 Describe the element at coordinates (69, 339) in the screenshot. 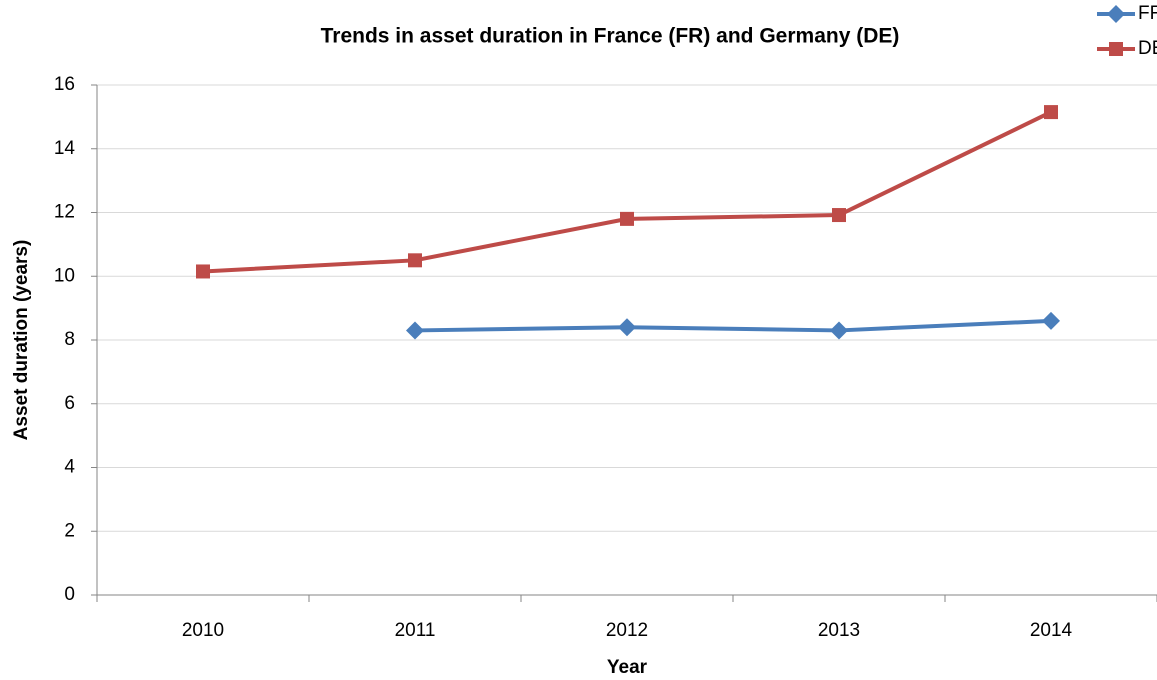

I see `y-tick-label: 8` at that location.